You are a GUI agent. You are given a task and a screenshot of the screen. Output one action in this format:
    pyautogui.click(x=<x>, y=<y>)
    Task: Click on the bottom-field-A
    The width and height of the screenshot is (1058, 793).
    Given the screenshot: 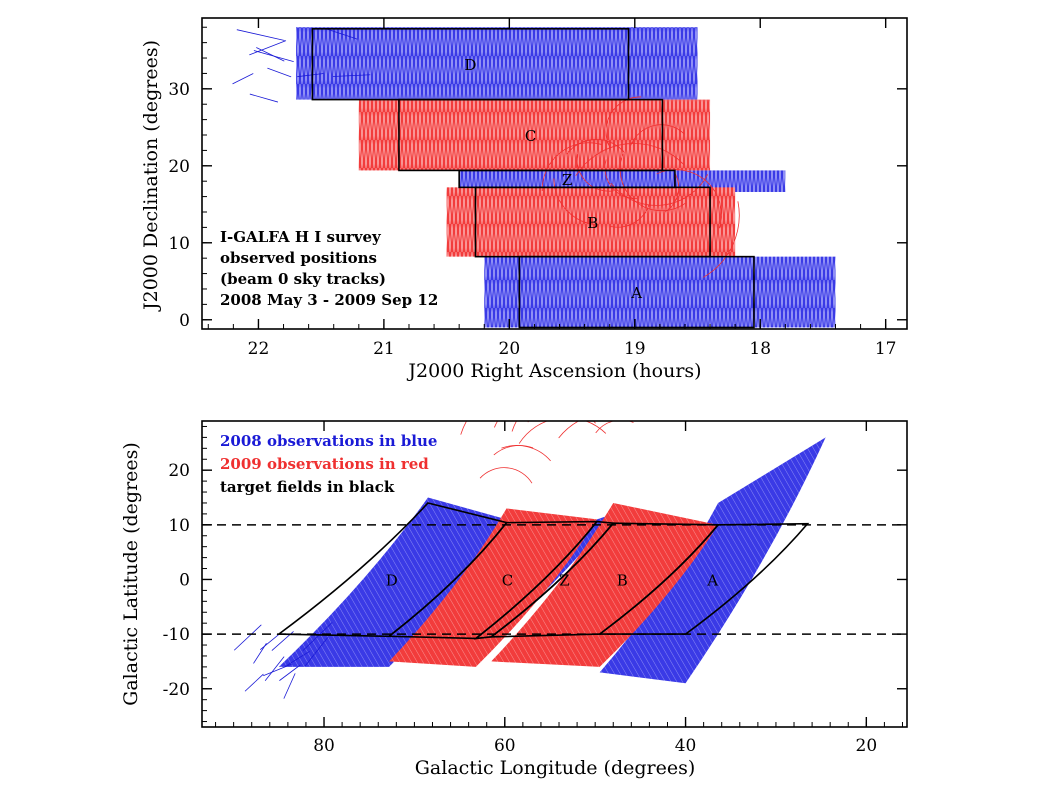 What is the action you would take?
    pyautogui.click(x=703, y=578)
    